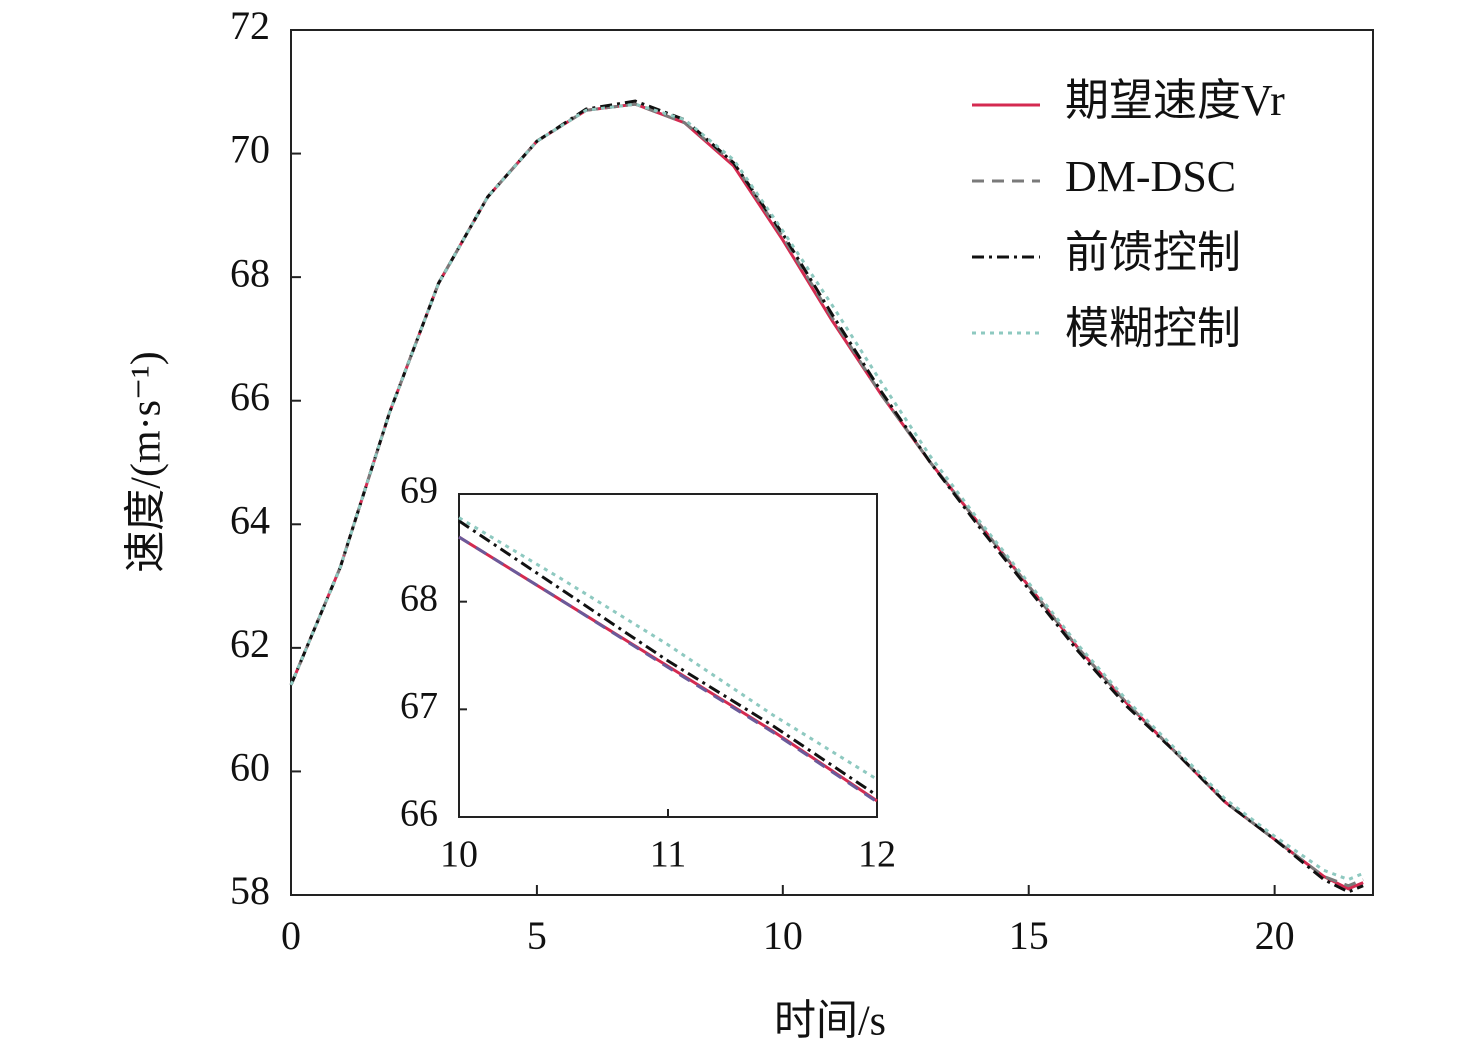 This screenshot has width=1476, height=1062. I want to click on legend-label: 前馈控制, so click(1153, 252).